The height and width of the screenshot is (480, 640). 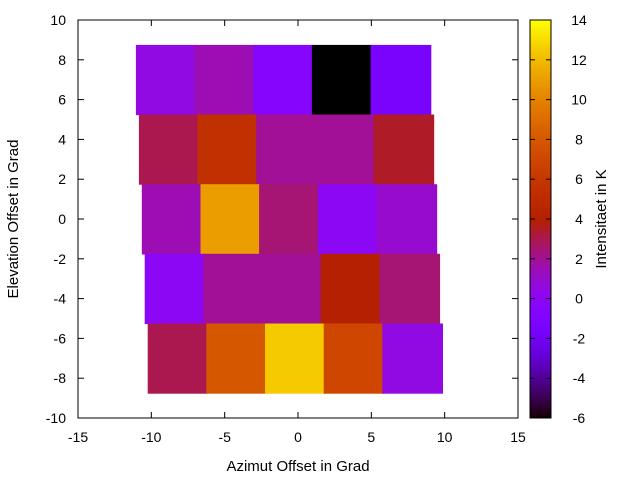 What do you see at coordinates (445, 437) in the screenshot?
I see `x-tick-label: 10` at bounding box center [445, 437].